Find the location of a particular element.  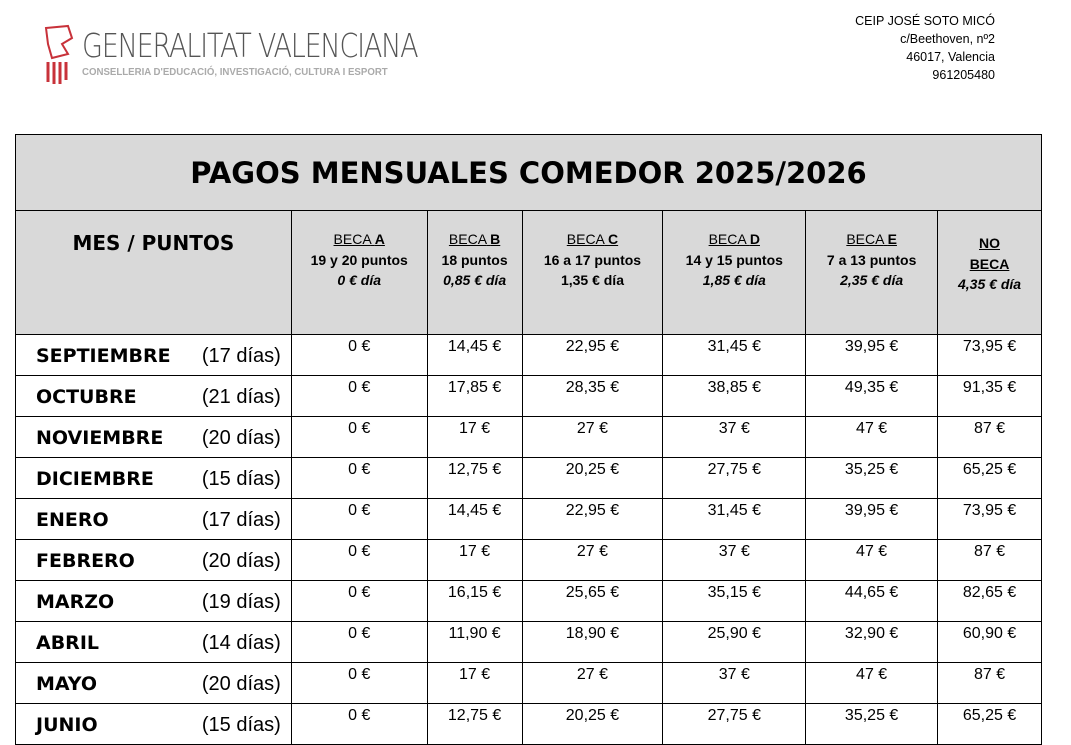

beca-points: 7 a 13 puntos is located at coordinates (871, 259).